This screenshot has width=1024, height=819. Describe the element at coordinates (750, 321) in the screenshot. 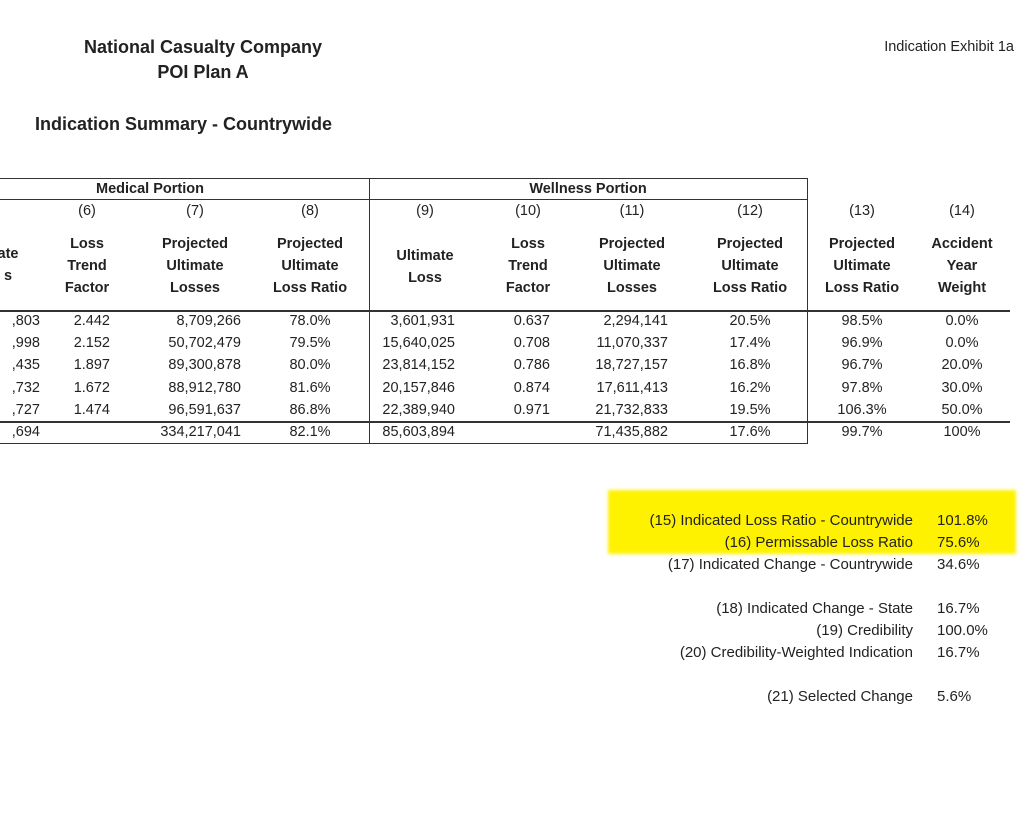

I see `table-cell: 20.5%` at that location.